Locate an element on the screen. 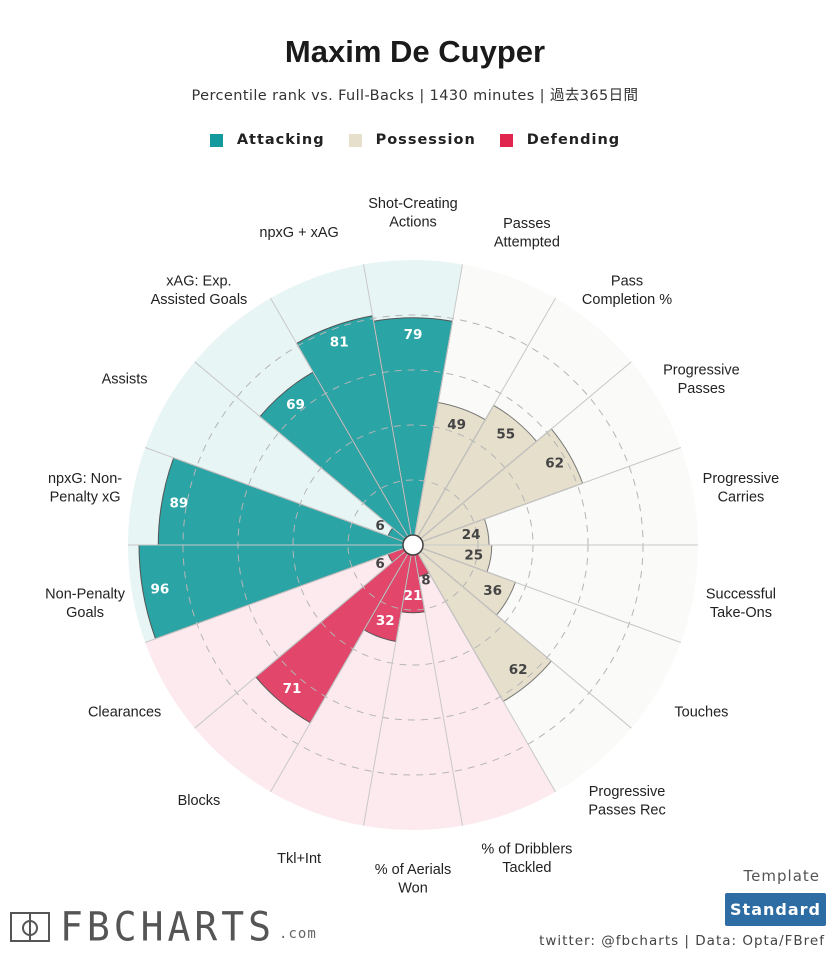 The image size is (830, 956). legend-label-possession: Possession is located at coordinates (425, 140).